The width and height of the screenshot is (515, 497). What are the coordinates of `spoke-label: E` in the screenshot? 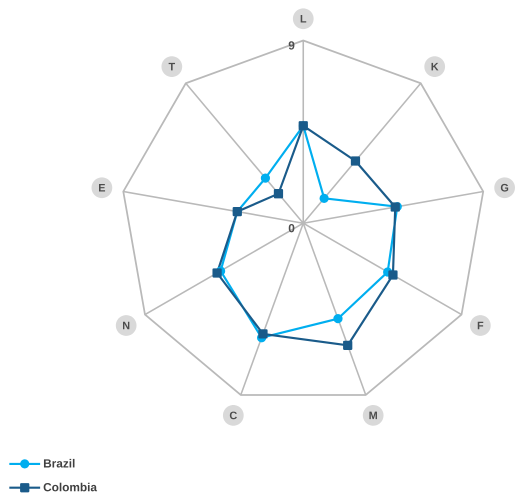 It's located at (102, 188).